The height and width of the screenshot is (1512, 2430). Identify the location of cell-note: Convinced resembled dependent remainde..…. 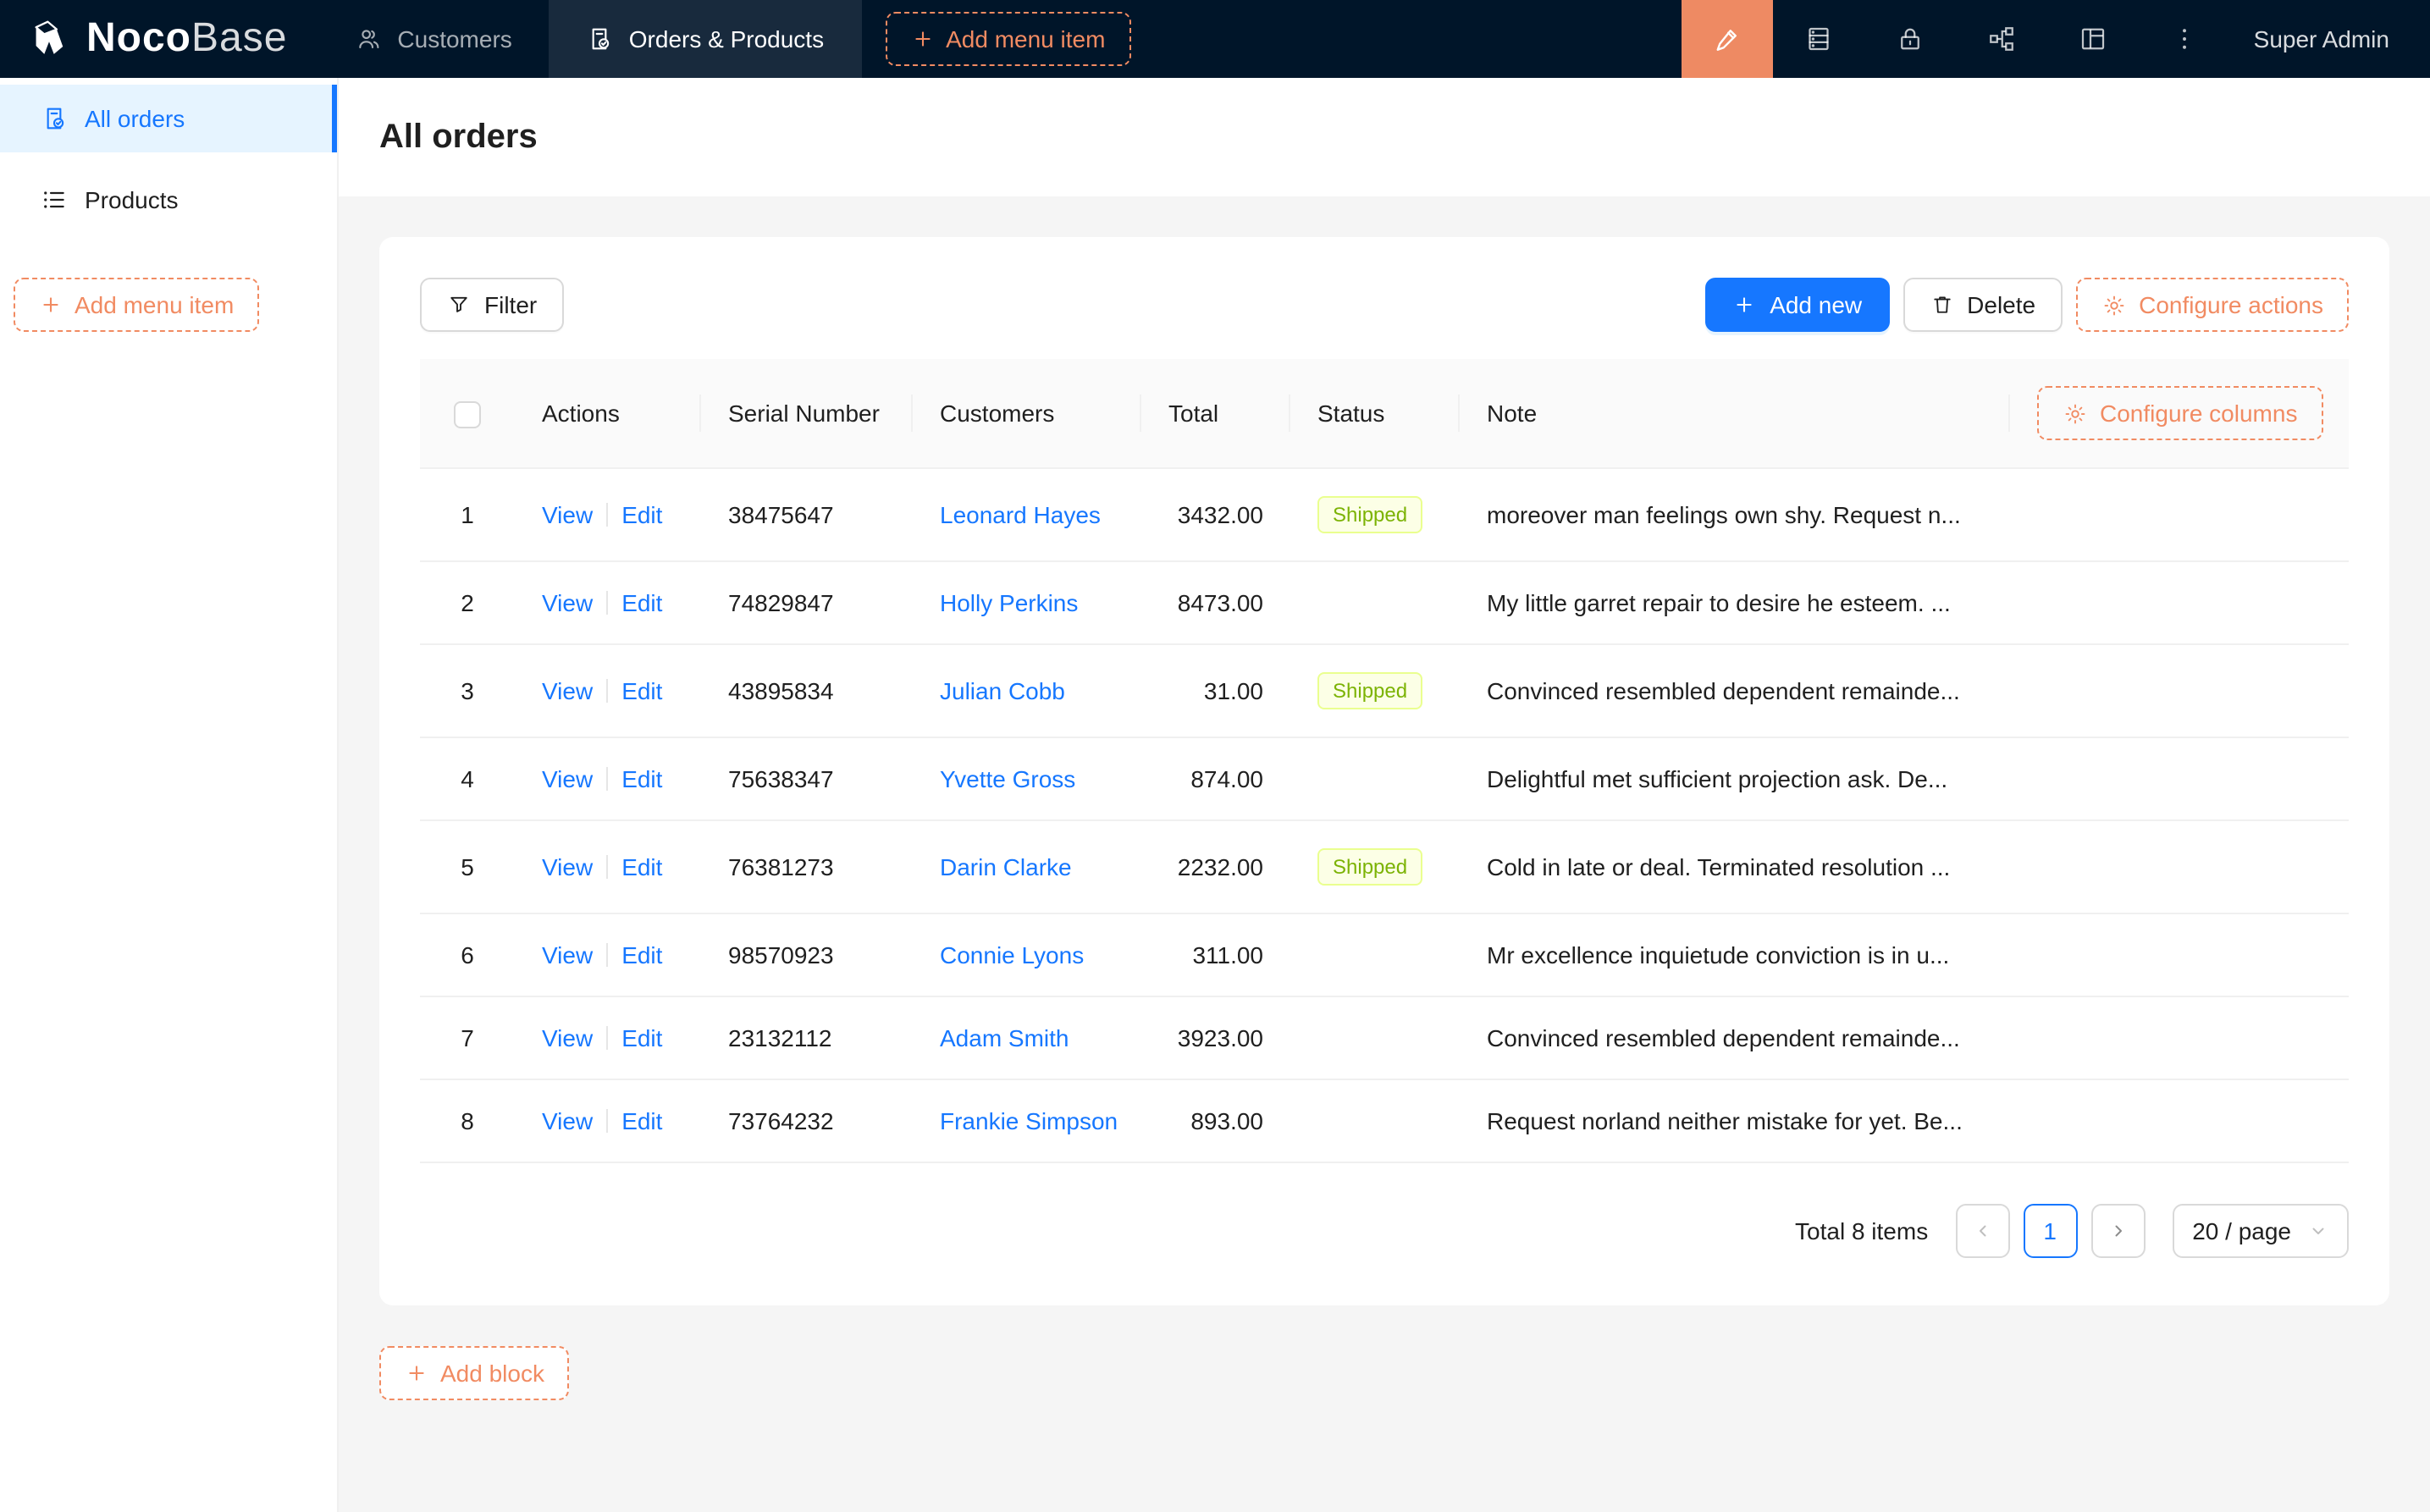
(1735, 1038).